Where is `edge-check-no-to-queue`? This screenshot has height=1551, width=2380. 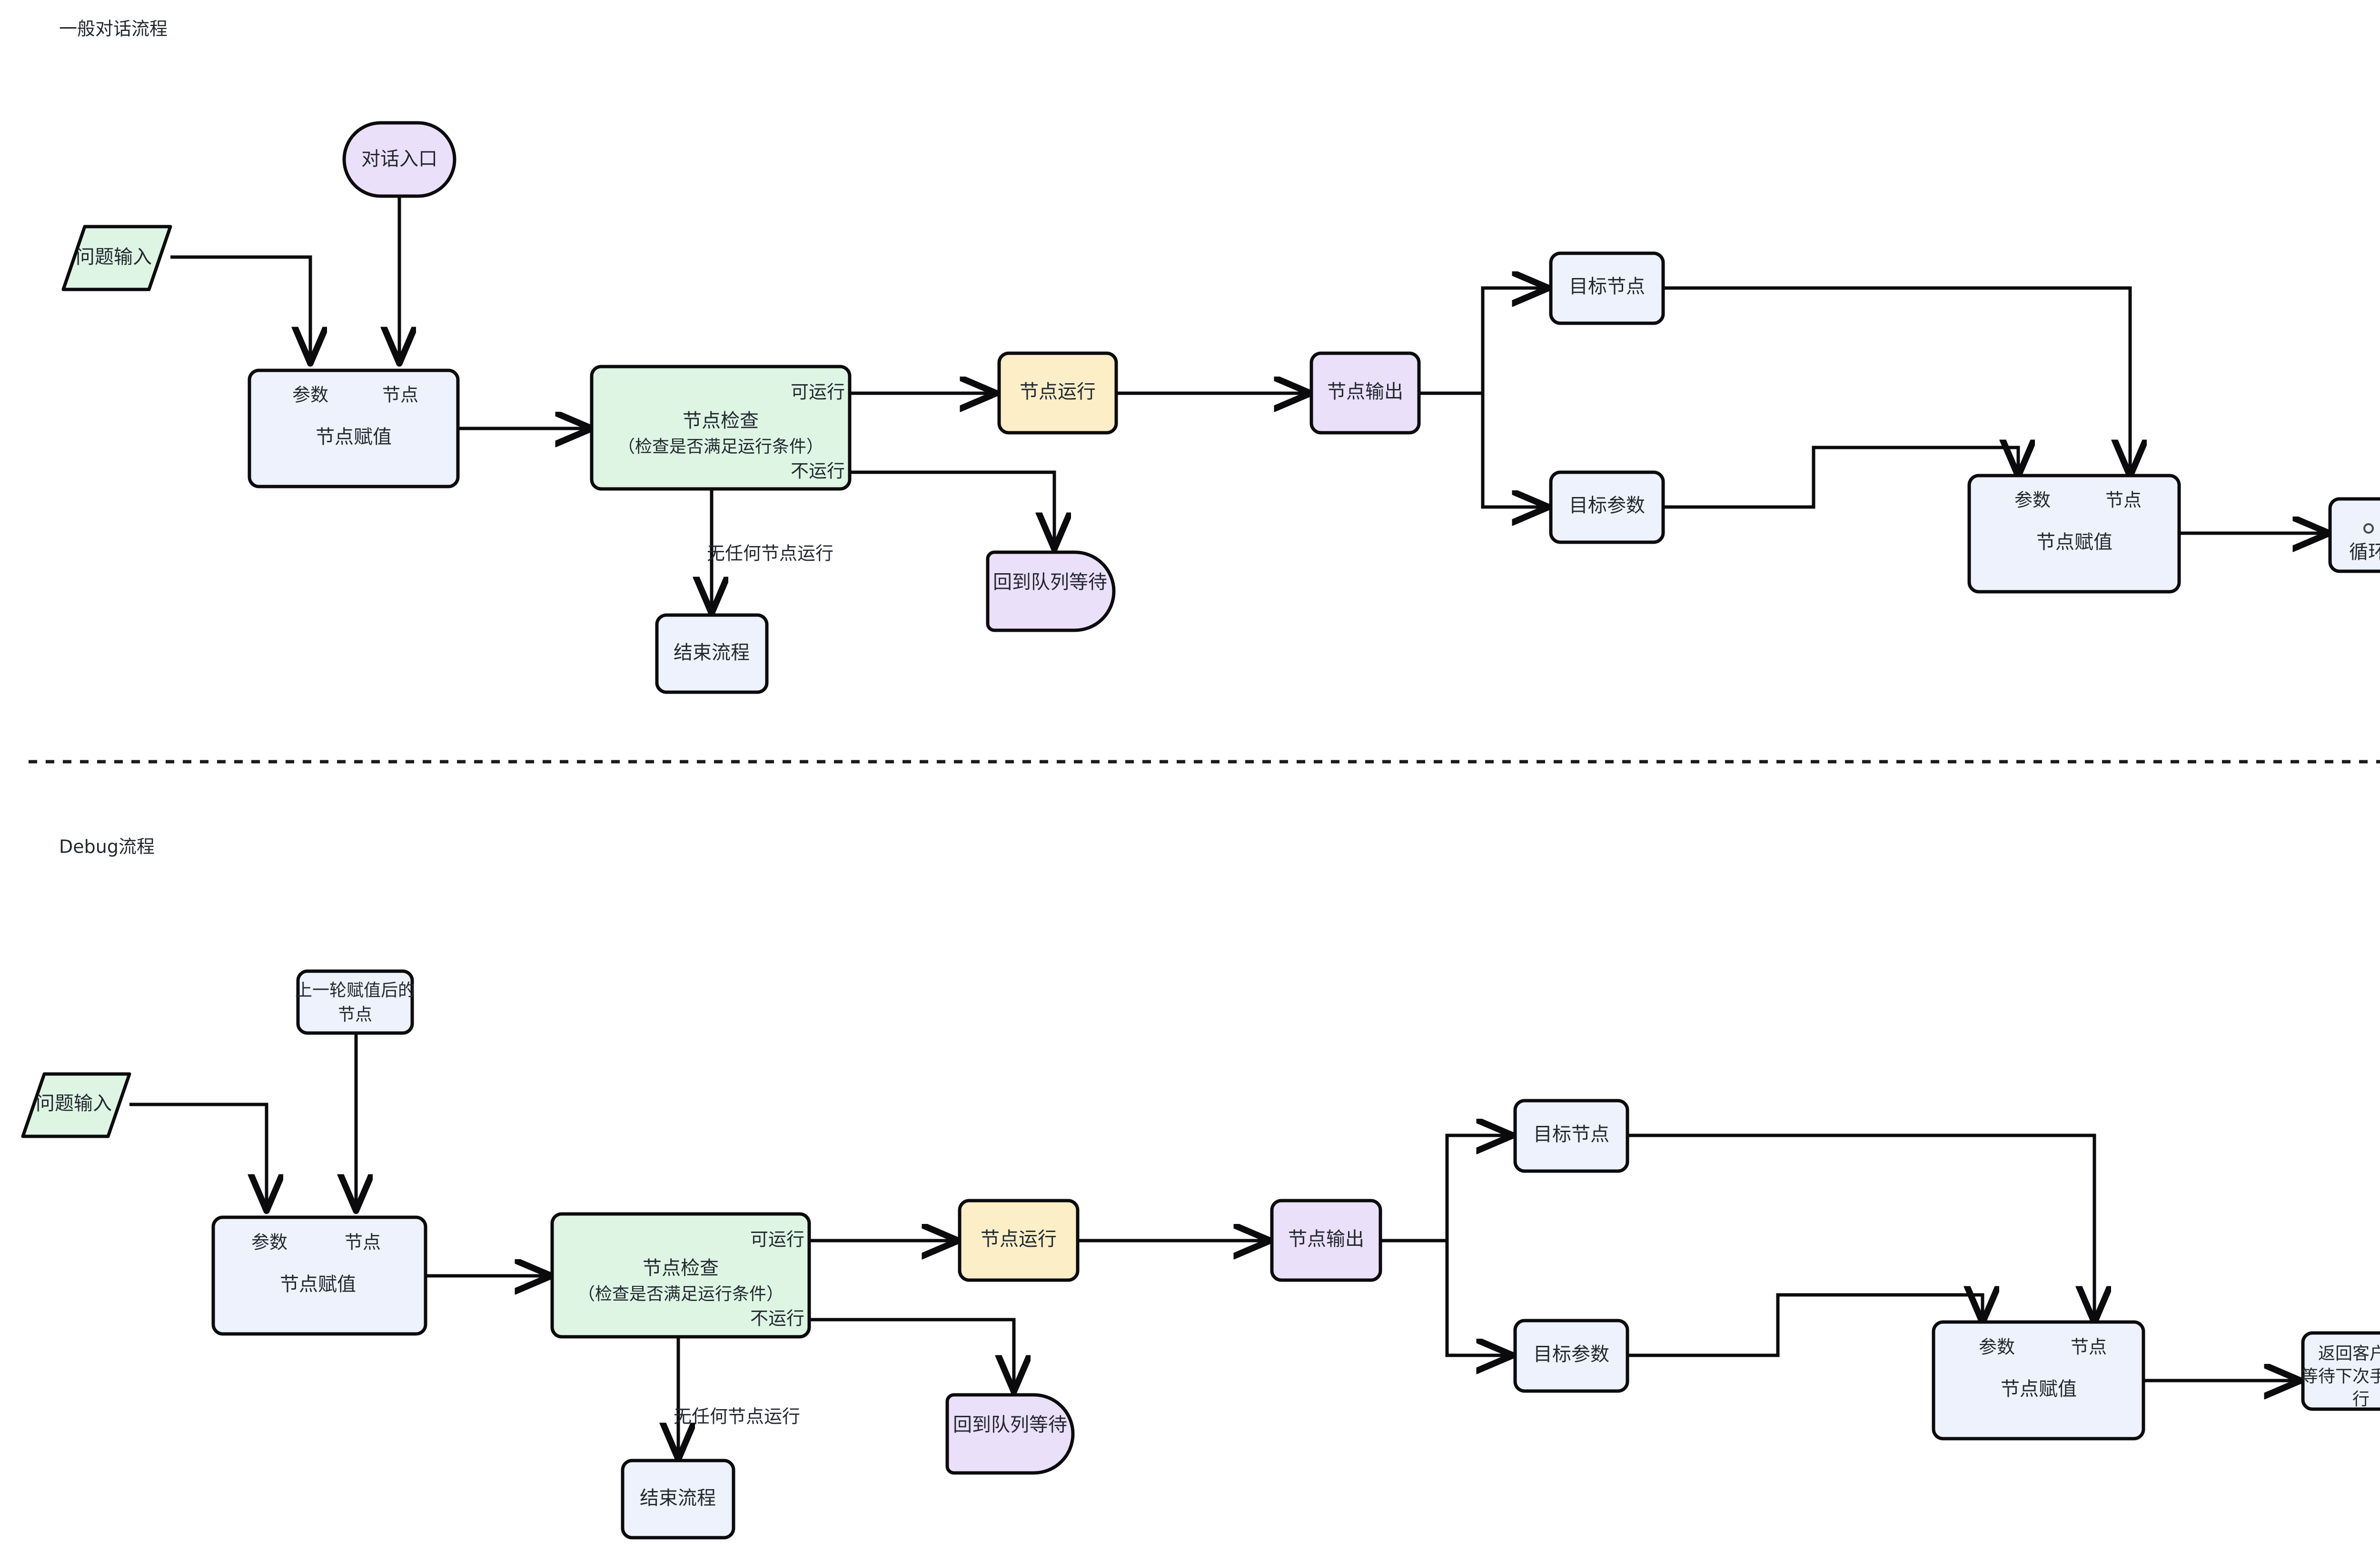 edge-check-no-to-queue is located at coordinates (952, 509).